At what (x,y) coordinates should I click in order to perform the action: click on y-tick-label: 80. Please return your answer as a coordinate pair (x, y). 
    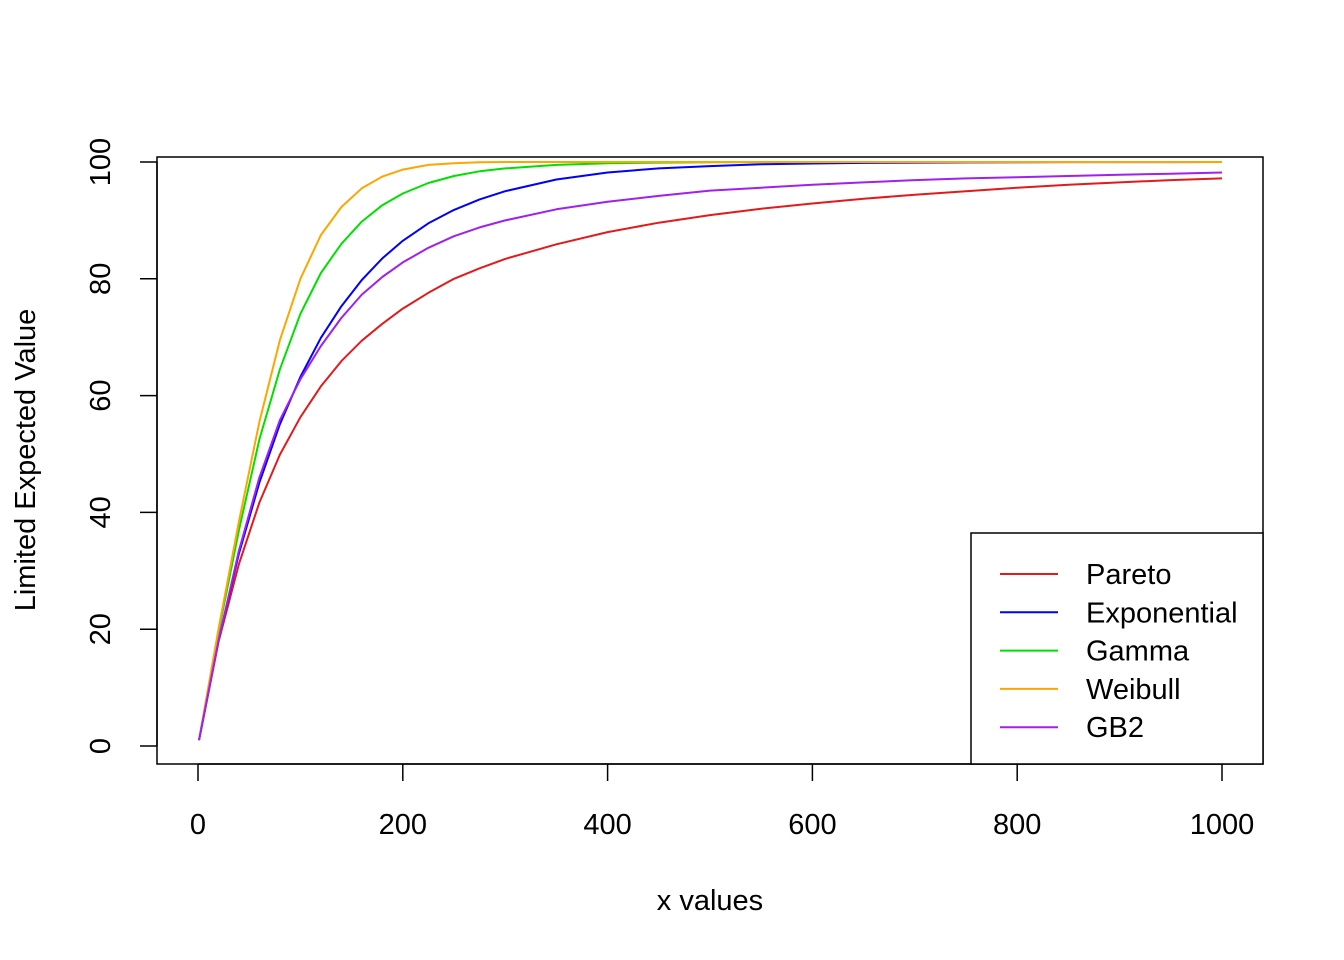
    Looking at the image, I should click on (101, 279).